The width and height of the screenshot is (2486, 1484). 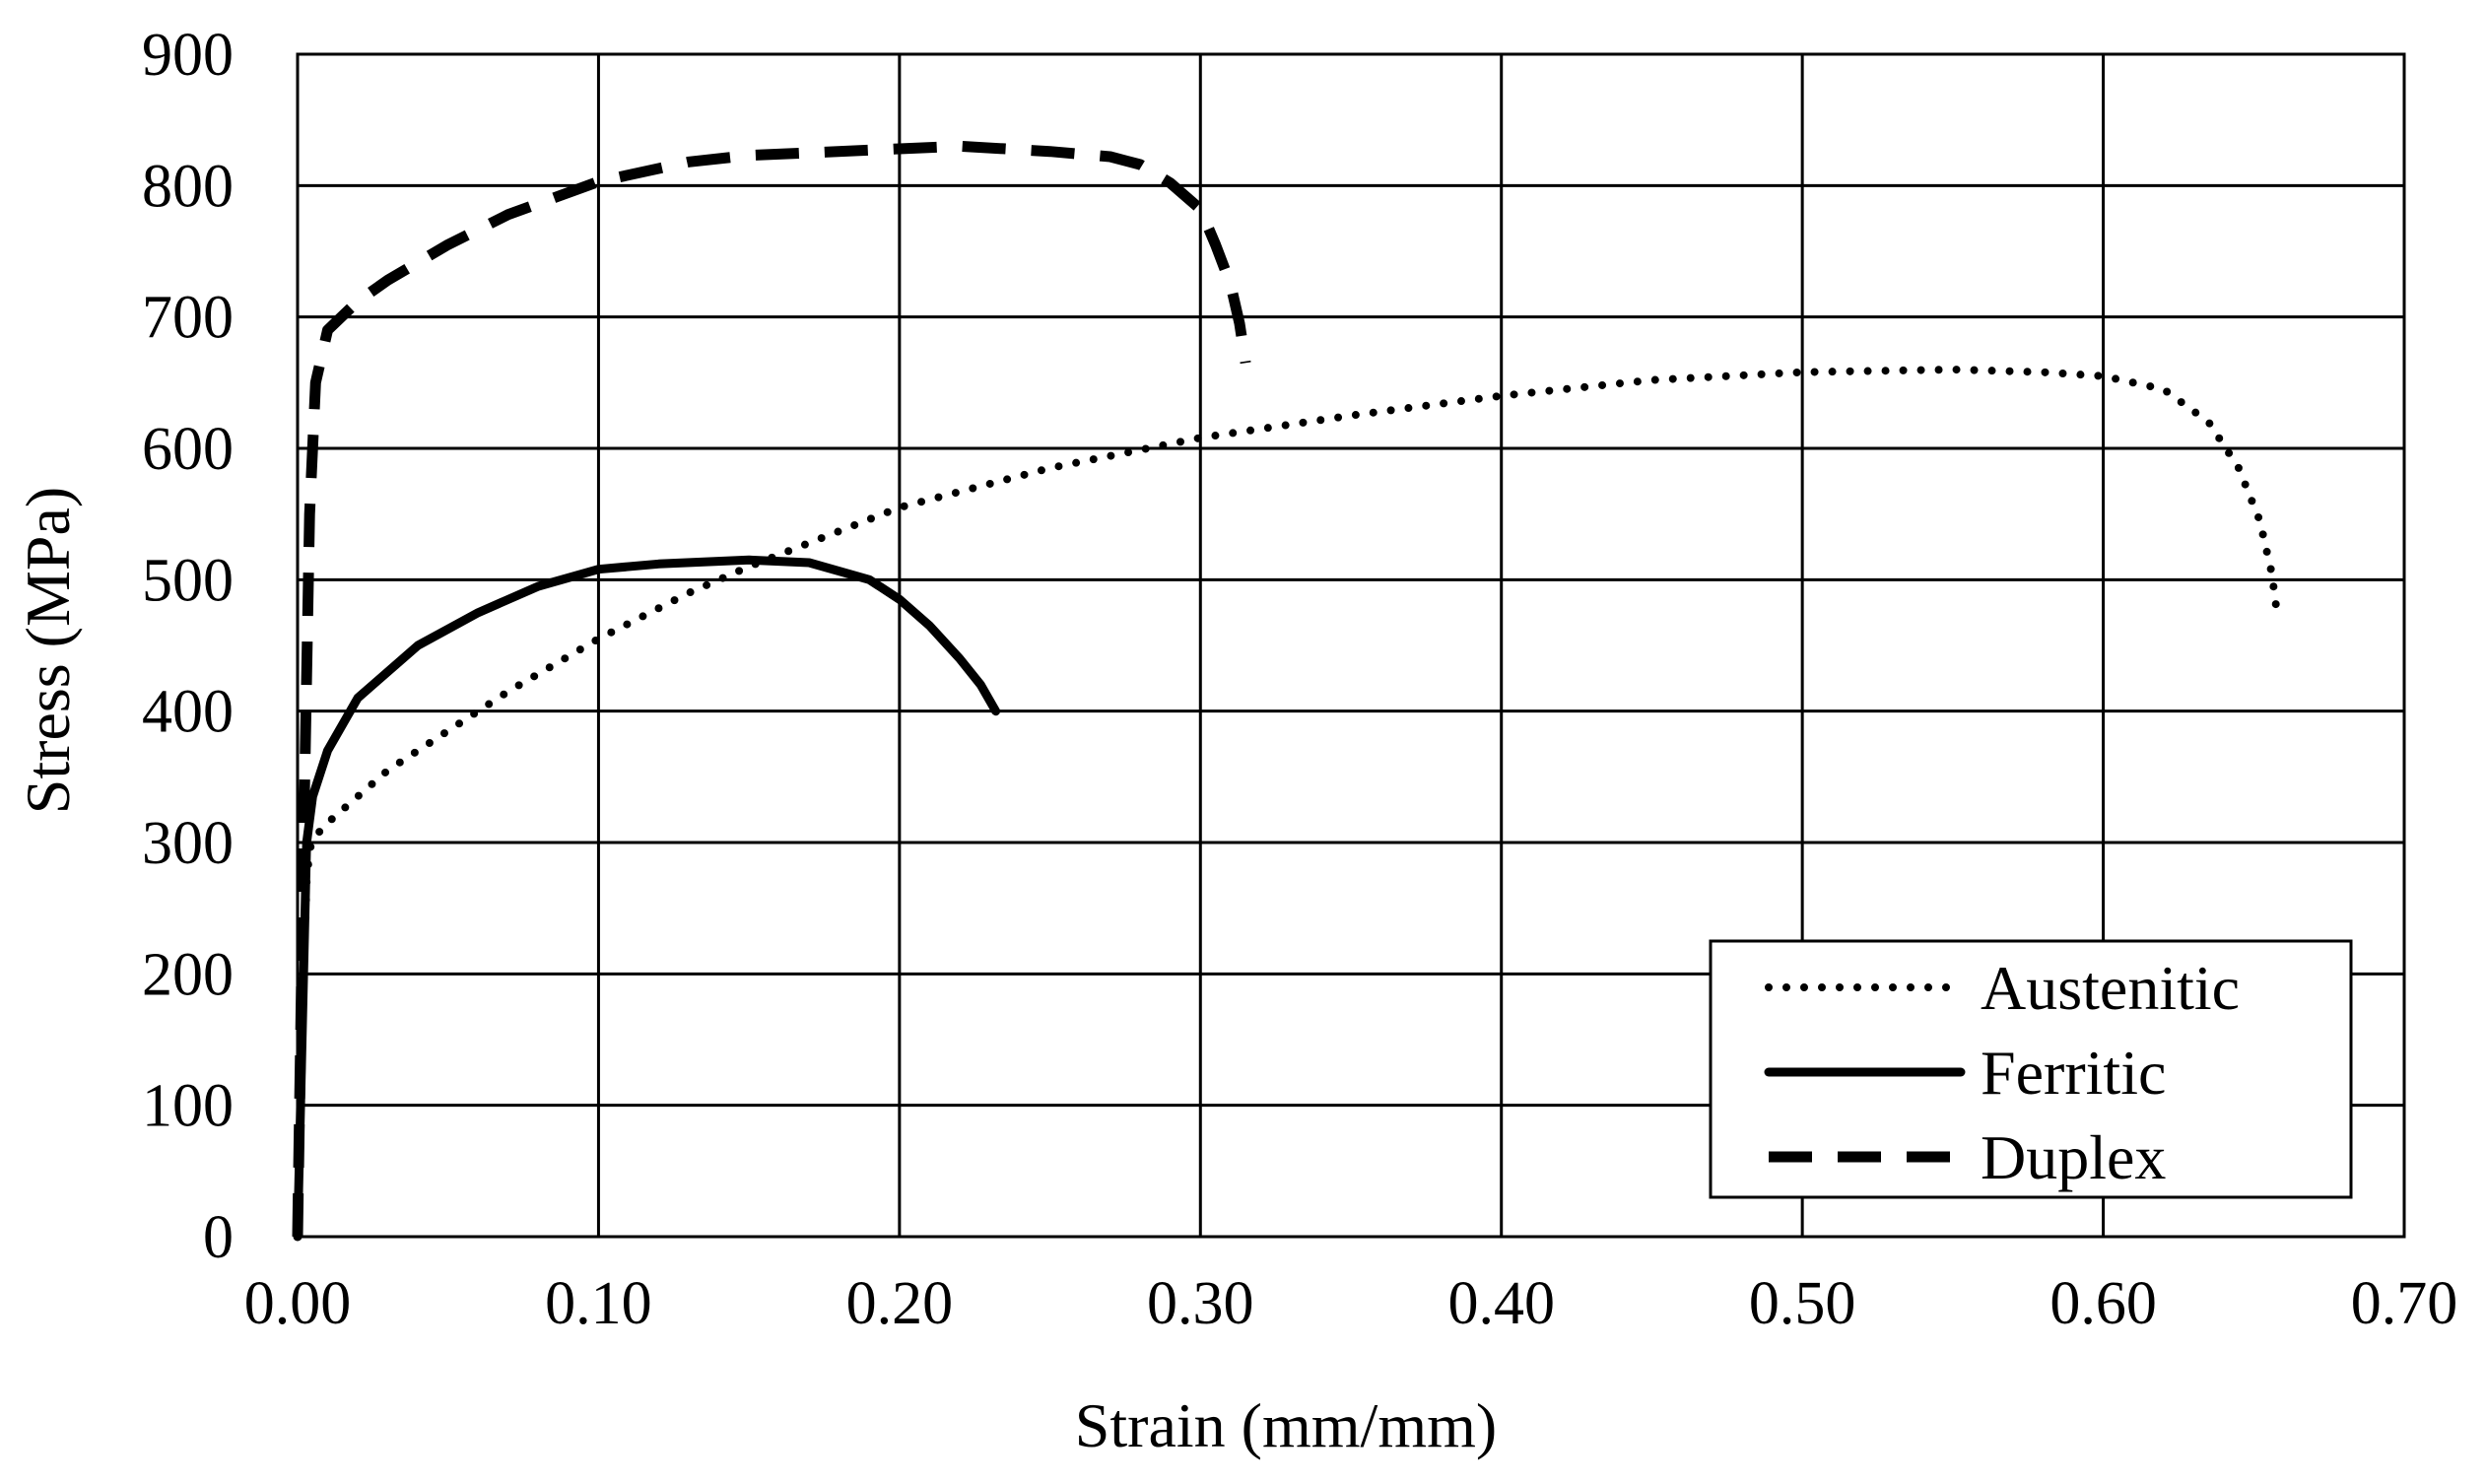 What do you see at coordinates (218, 1237) in the screenshot?
I see `y-tick-label: 0` at bounding box center [218, 1237].